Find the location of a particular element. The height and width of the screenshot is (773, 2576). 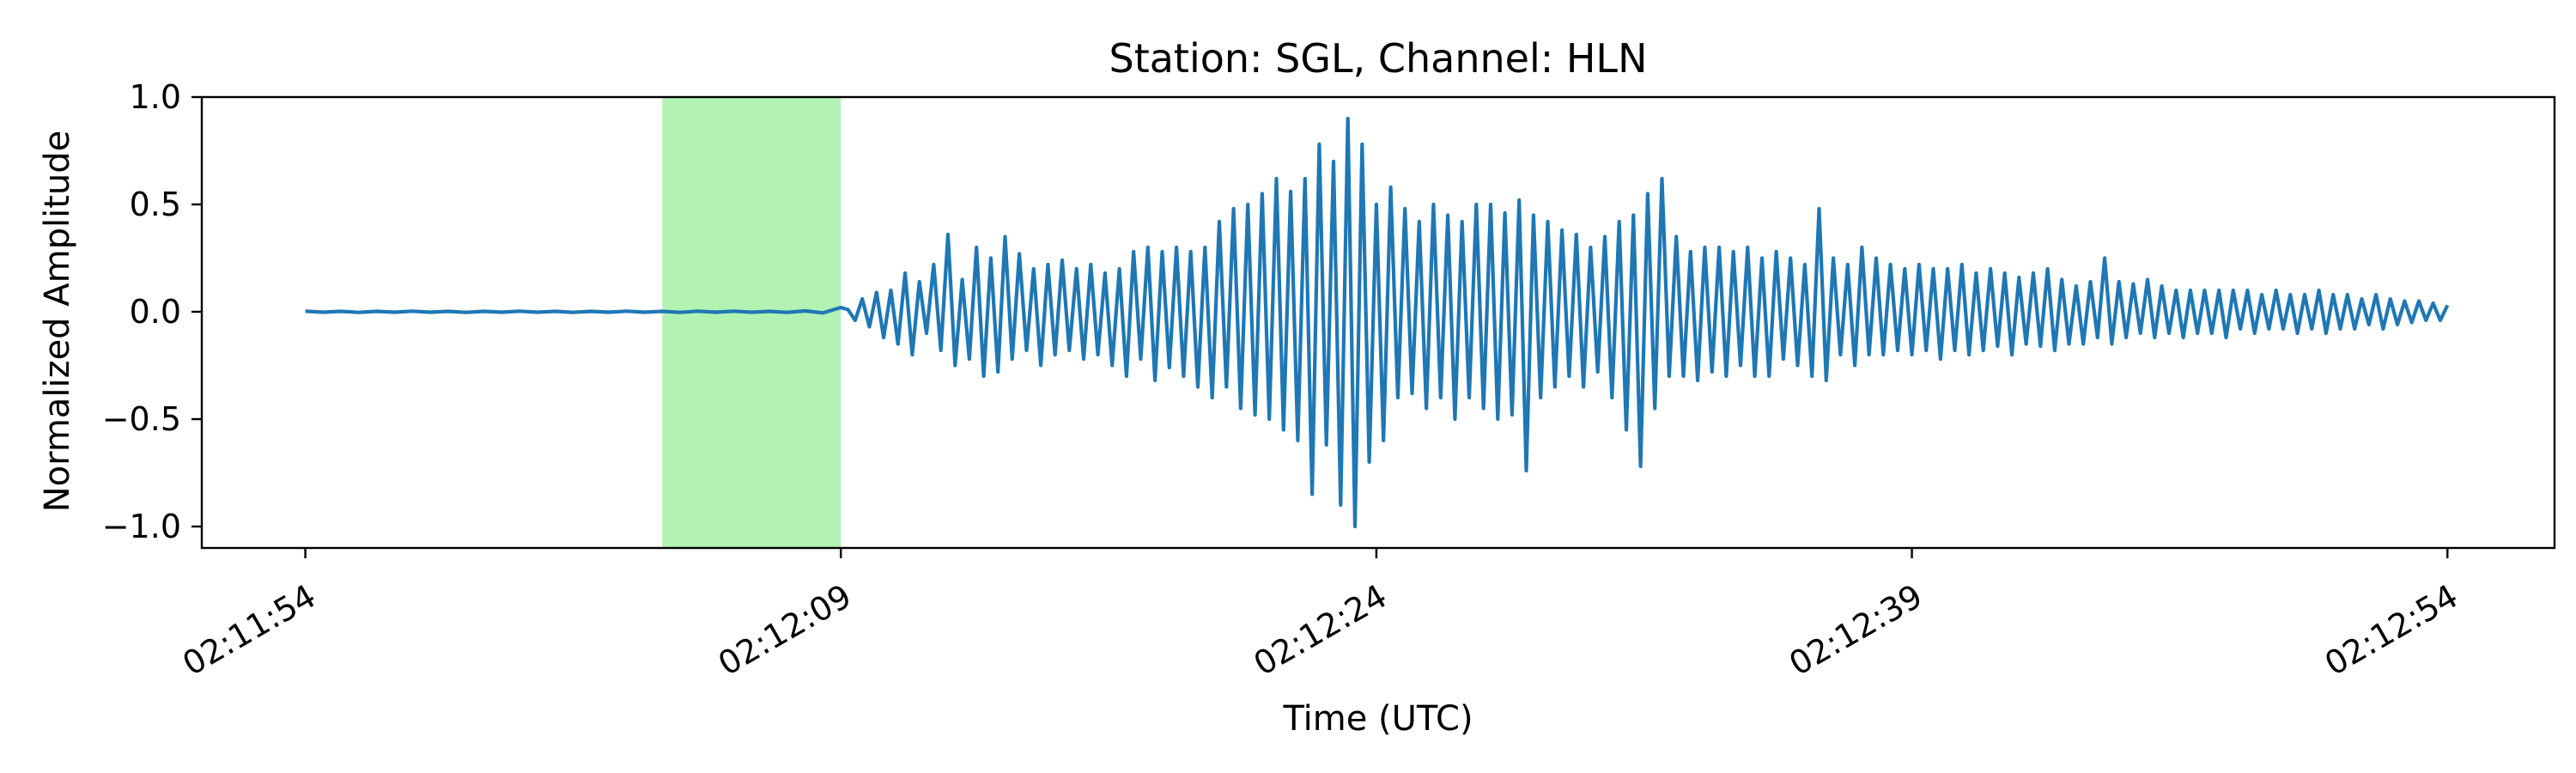

y-tick-label-4: −1.0 is located at coordinates (142, 526).